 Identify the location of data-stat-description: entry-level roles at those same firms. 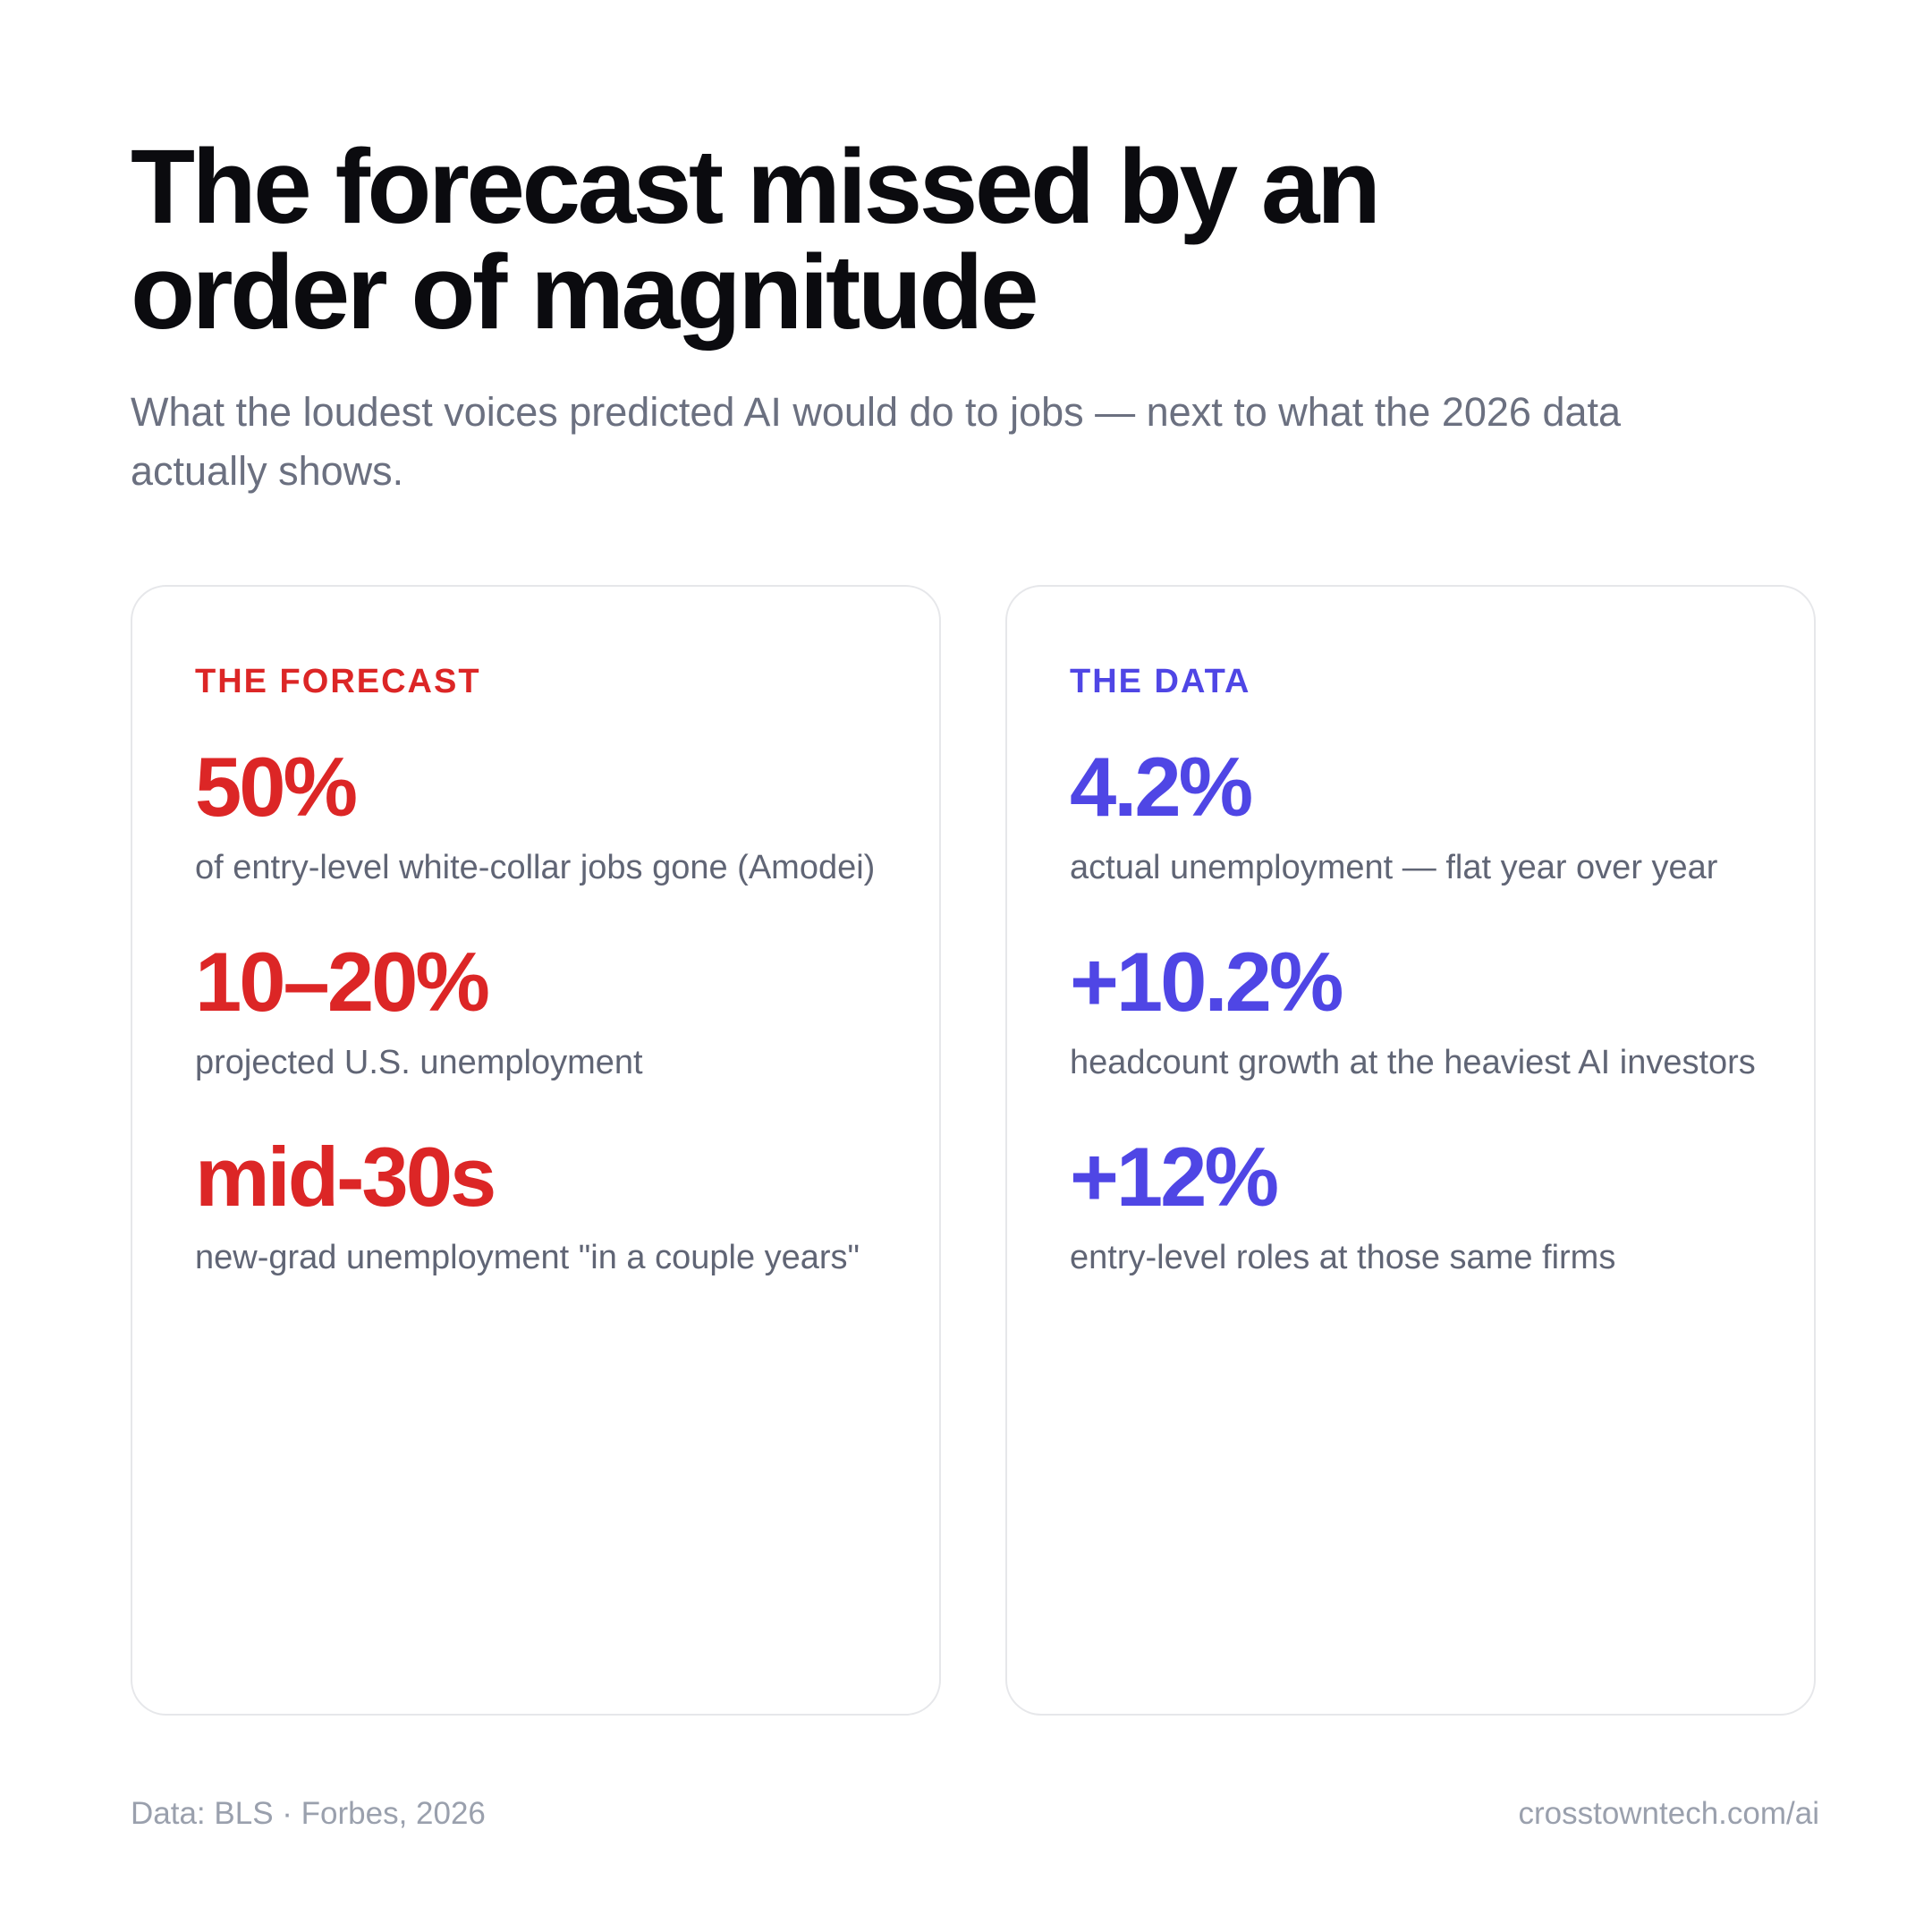
(1343, 1257).